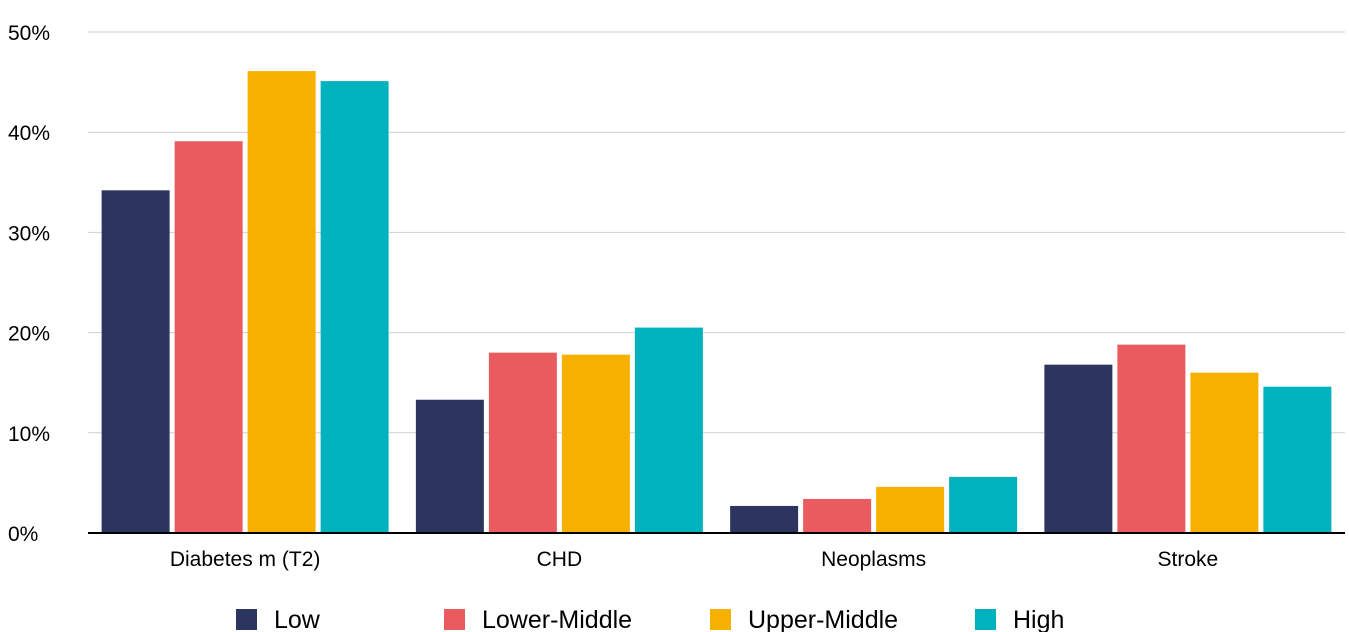  I want to click on category-label: Stroke, so click(1188, 559).